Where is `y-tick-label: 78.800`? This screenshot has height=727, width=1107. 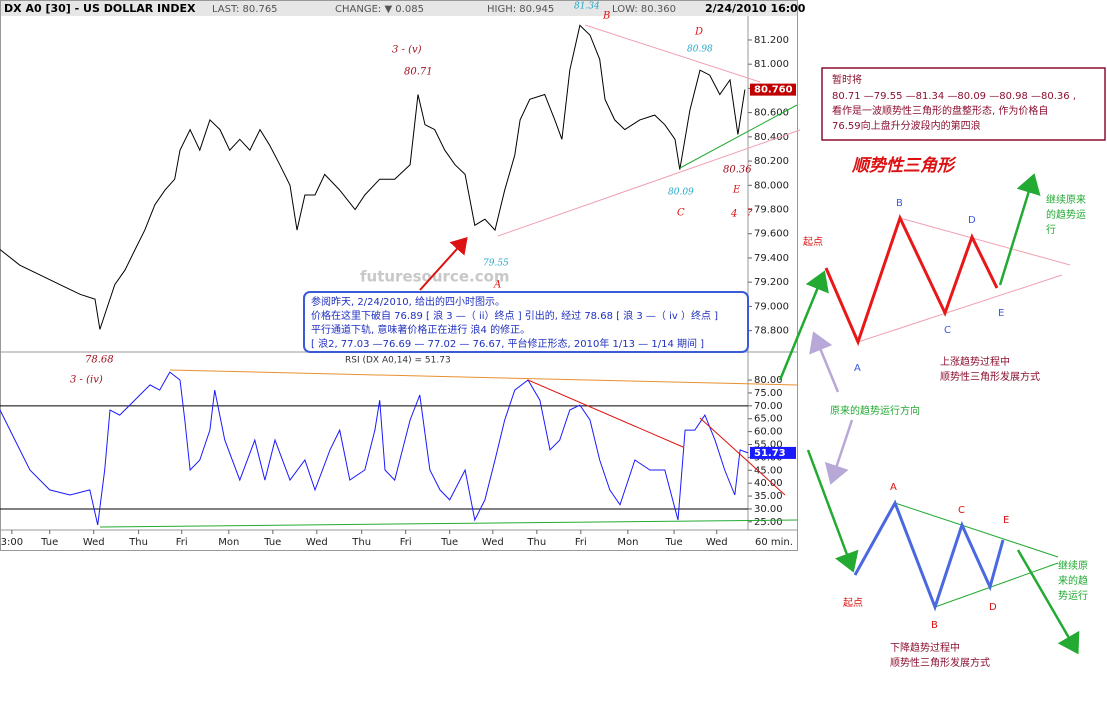
y-tick-label: 78.800 is located at coordinates (771, 331).